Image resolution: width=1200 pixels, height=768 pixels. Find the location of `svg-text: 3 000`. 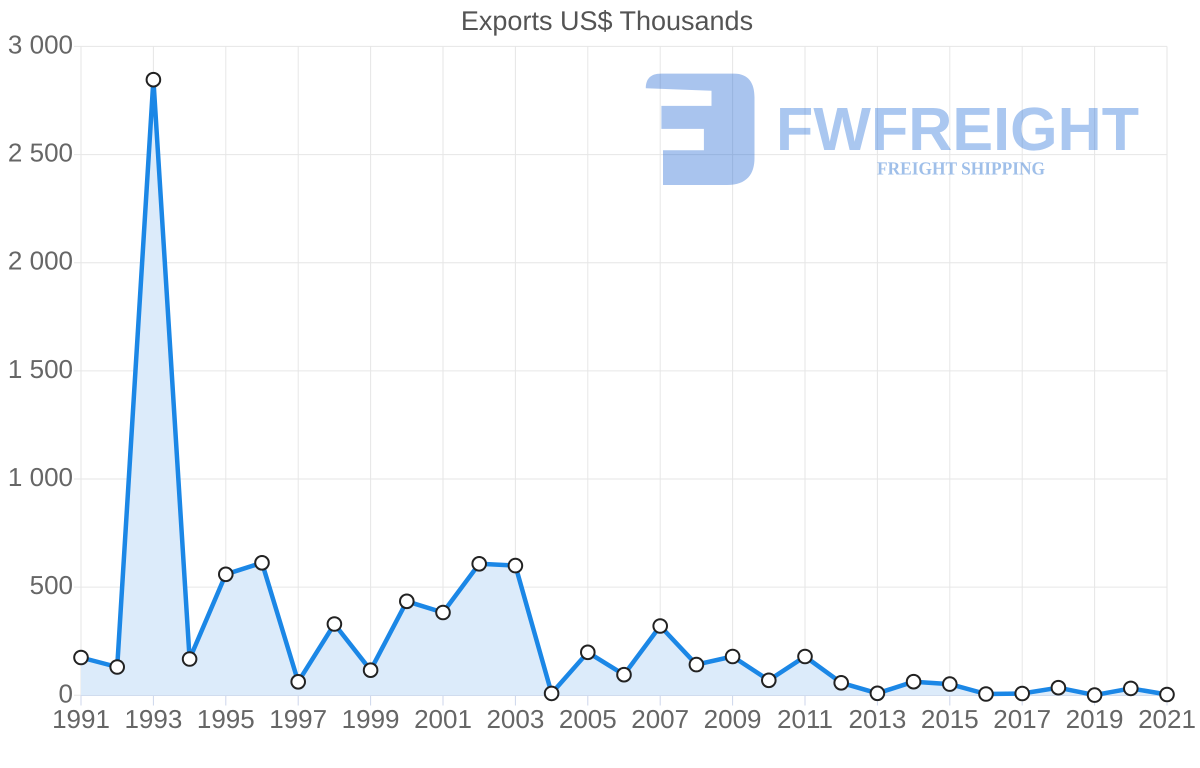

svg-text: 3 000 is located at coordinates (40, 44).